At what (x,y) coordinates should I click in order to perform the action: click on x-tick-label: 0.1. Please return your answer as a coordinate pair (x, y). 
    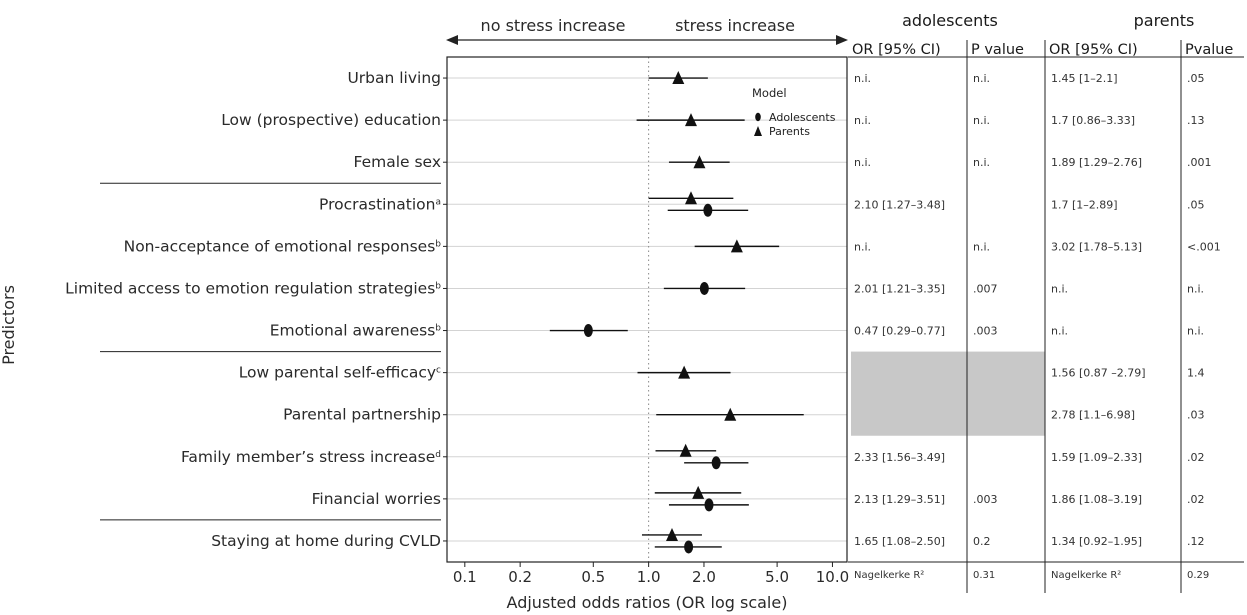
    Looking at the image, I should click on (465, 577).